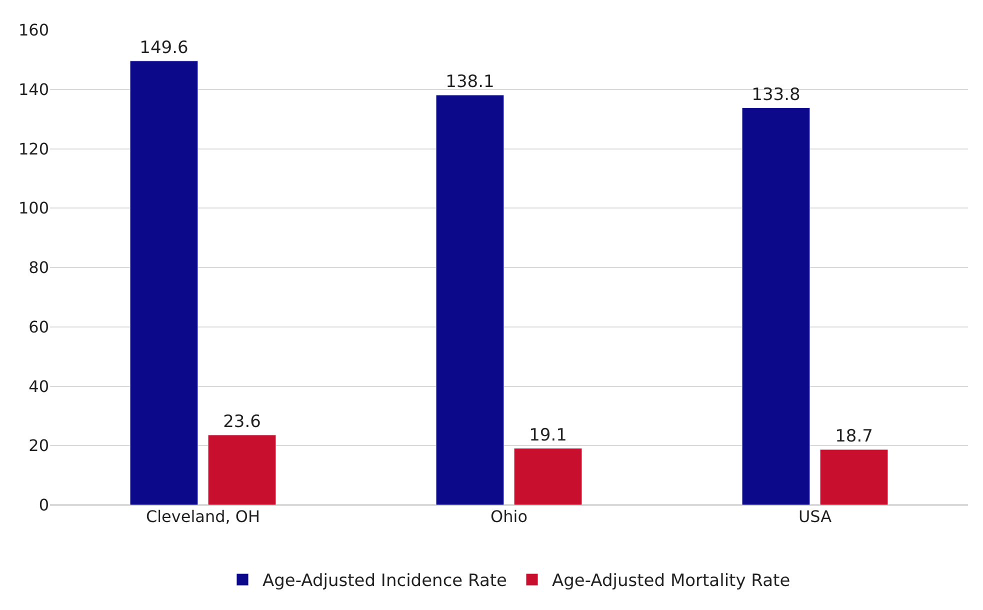  Describe the element at coordinates (509, 516) in the screenshot. I see `x-tick-label: Ohio` at that location.